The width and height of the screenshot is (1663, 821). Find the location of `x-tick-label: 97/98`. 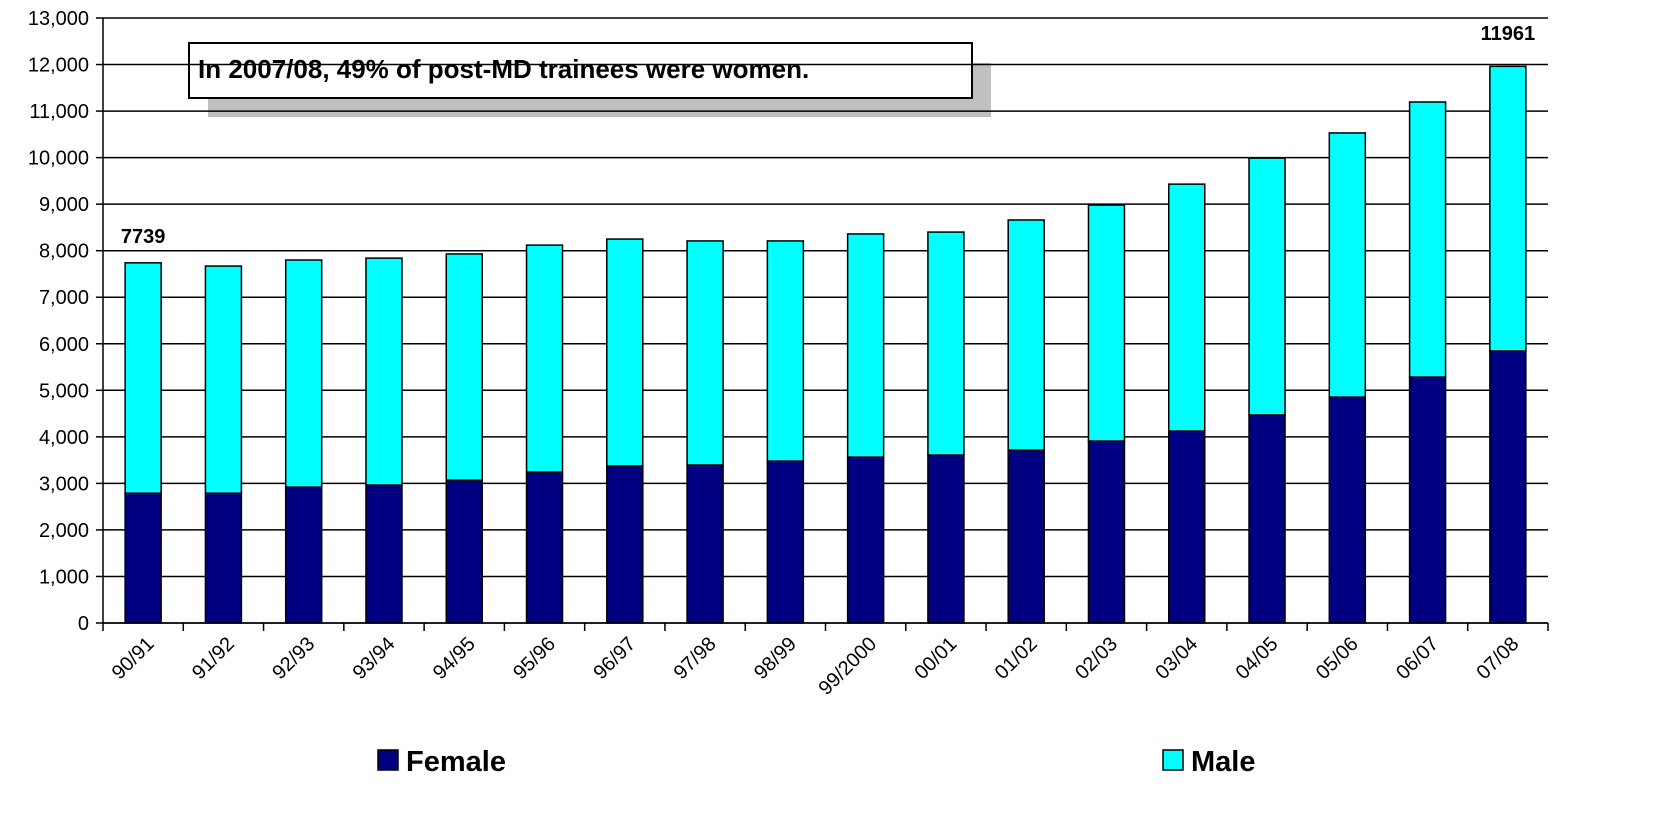

x-tick-label: 97/98 is located at coordinates (695, 658).